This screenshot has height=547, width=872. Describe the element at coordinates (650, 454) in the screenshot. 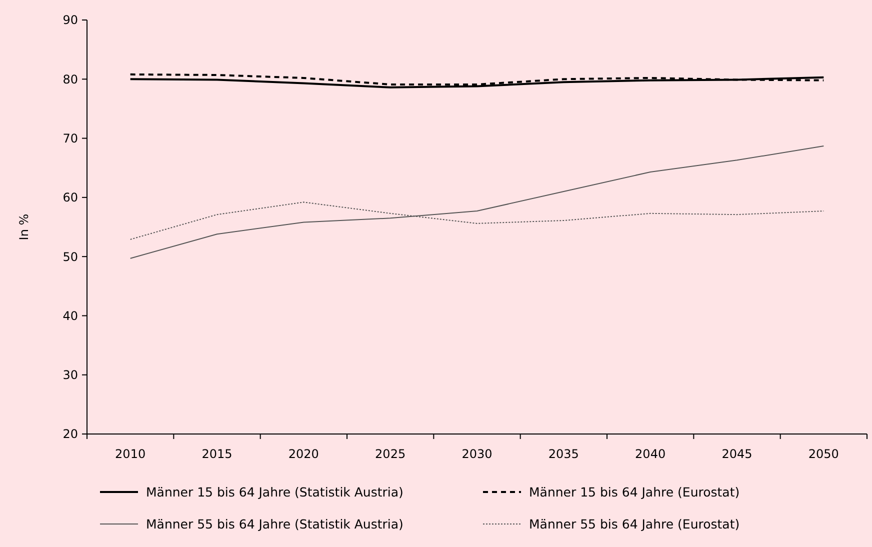

I see `x-tick-label: 2040` at that location.